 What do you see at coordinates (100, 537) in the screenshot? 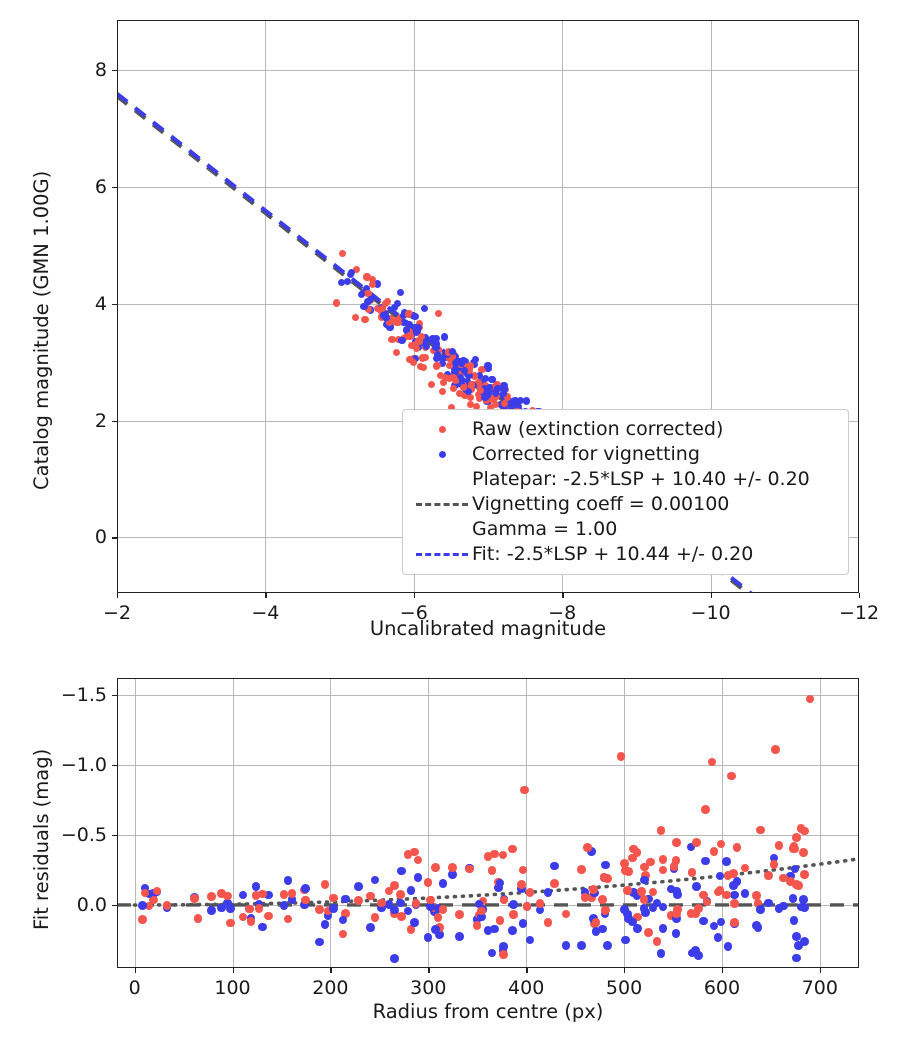
I see `top-yticklabel: 0` at bounding box center [100, 537].